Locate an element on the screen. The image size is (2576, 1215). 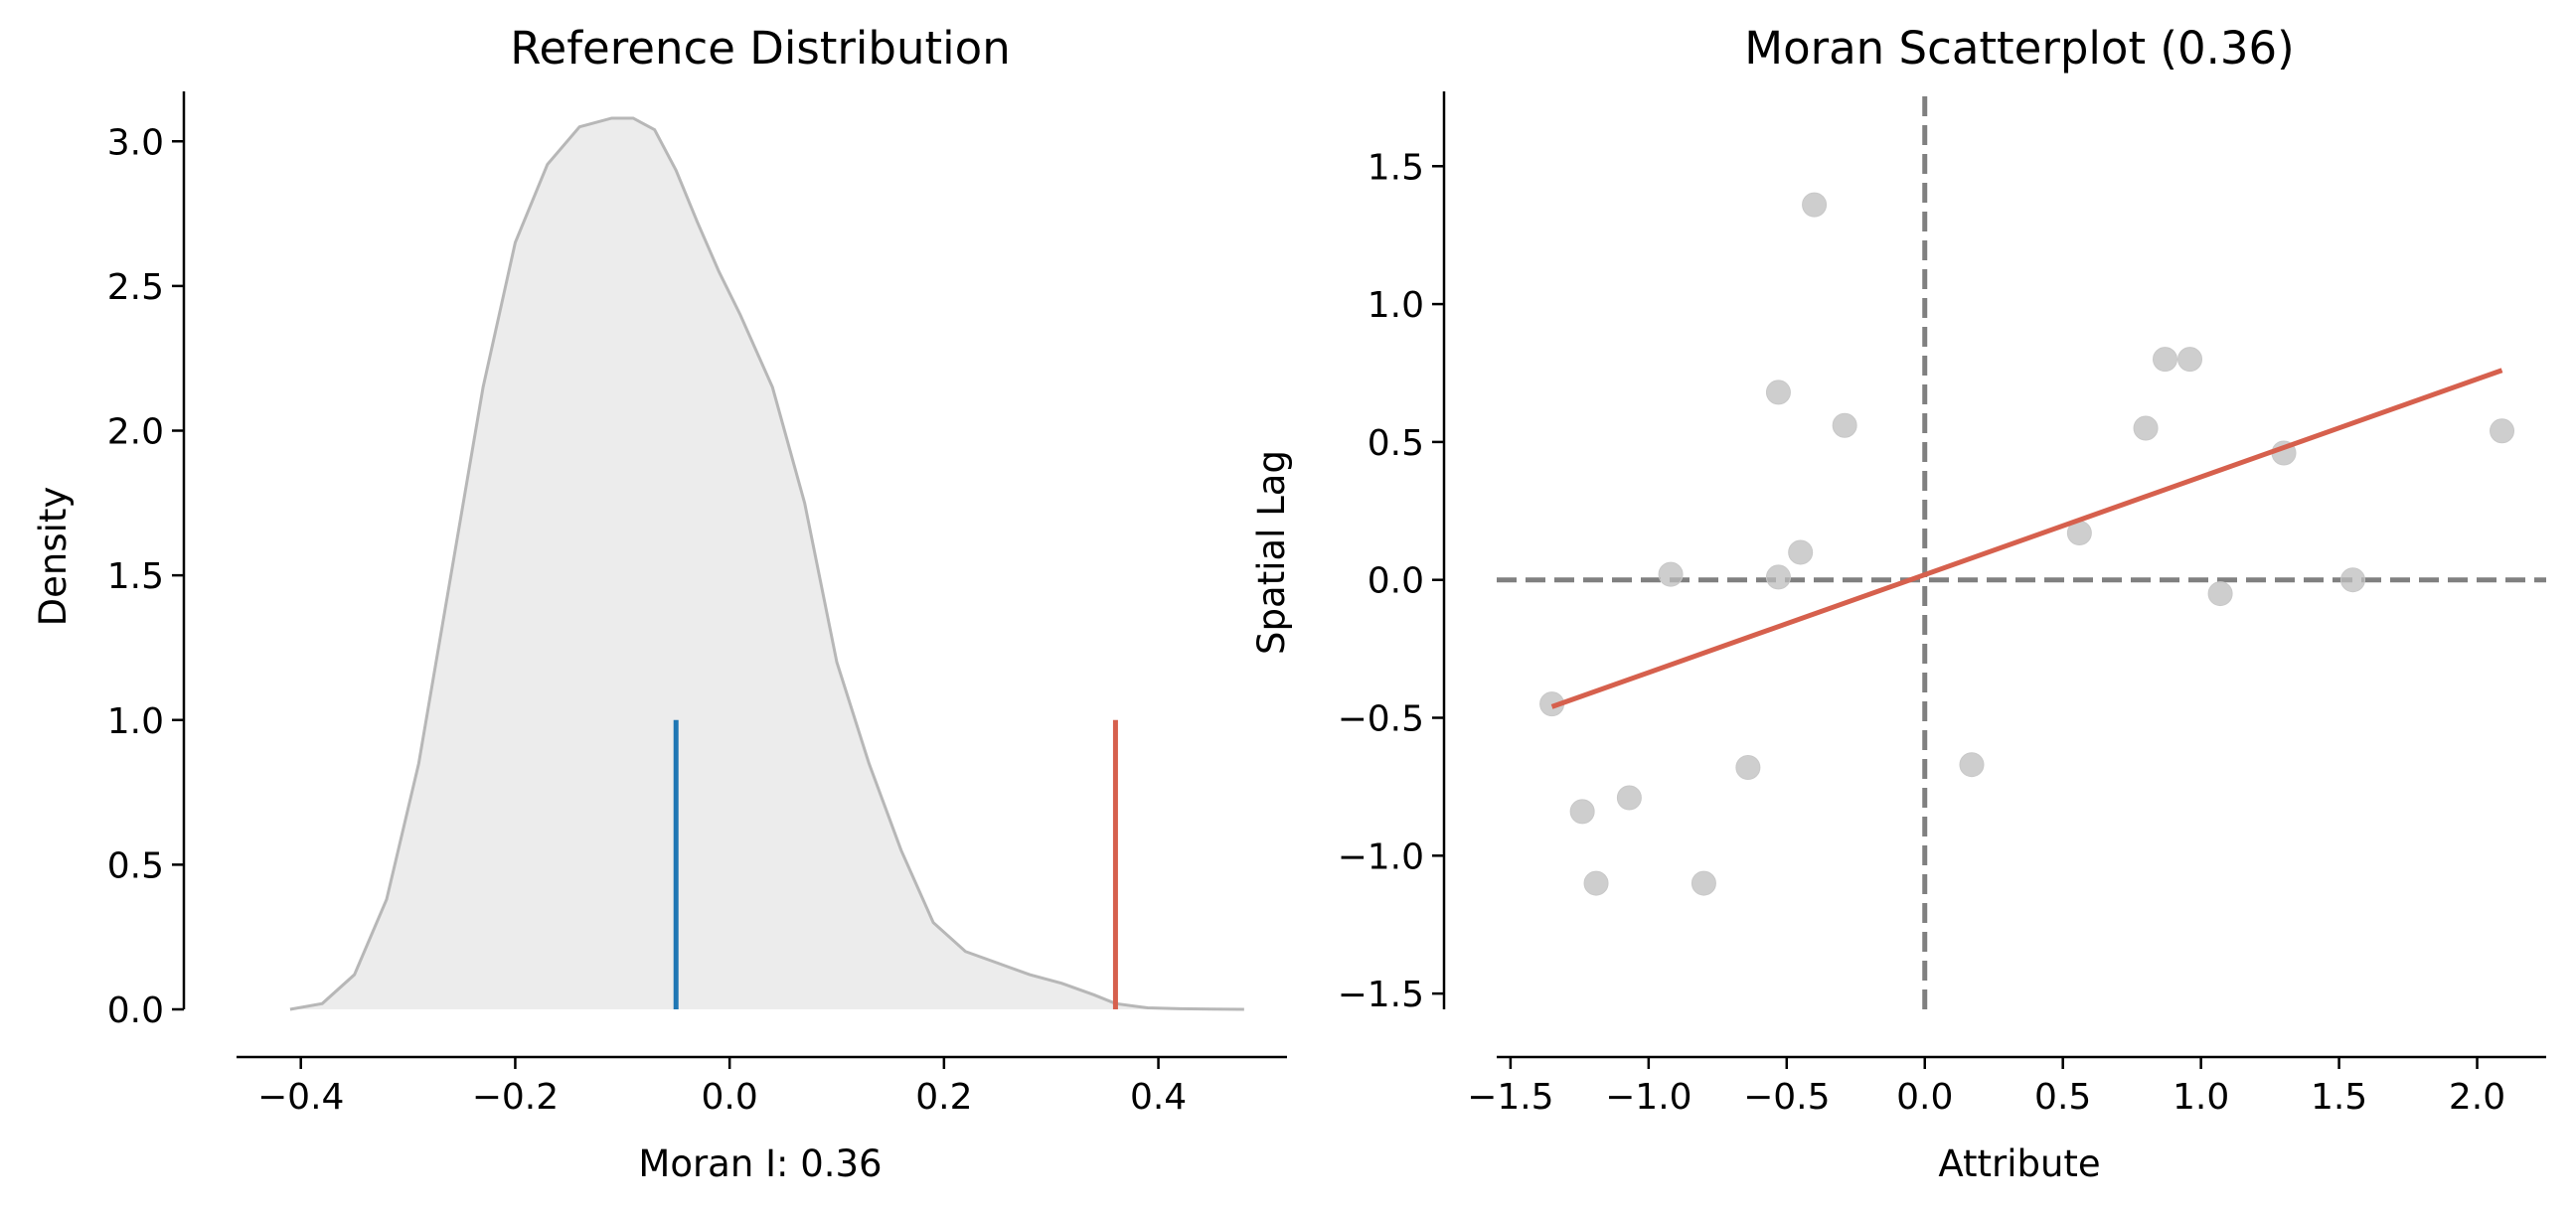
y-axis-label: Density is located at coordinates (53, 557).